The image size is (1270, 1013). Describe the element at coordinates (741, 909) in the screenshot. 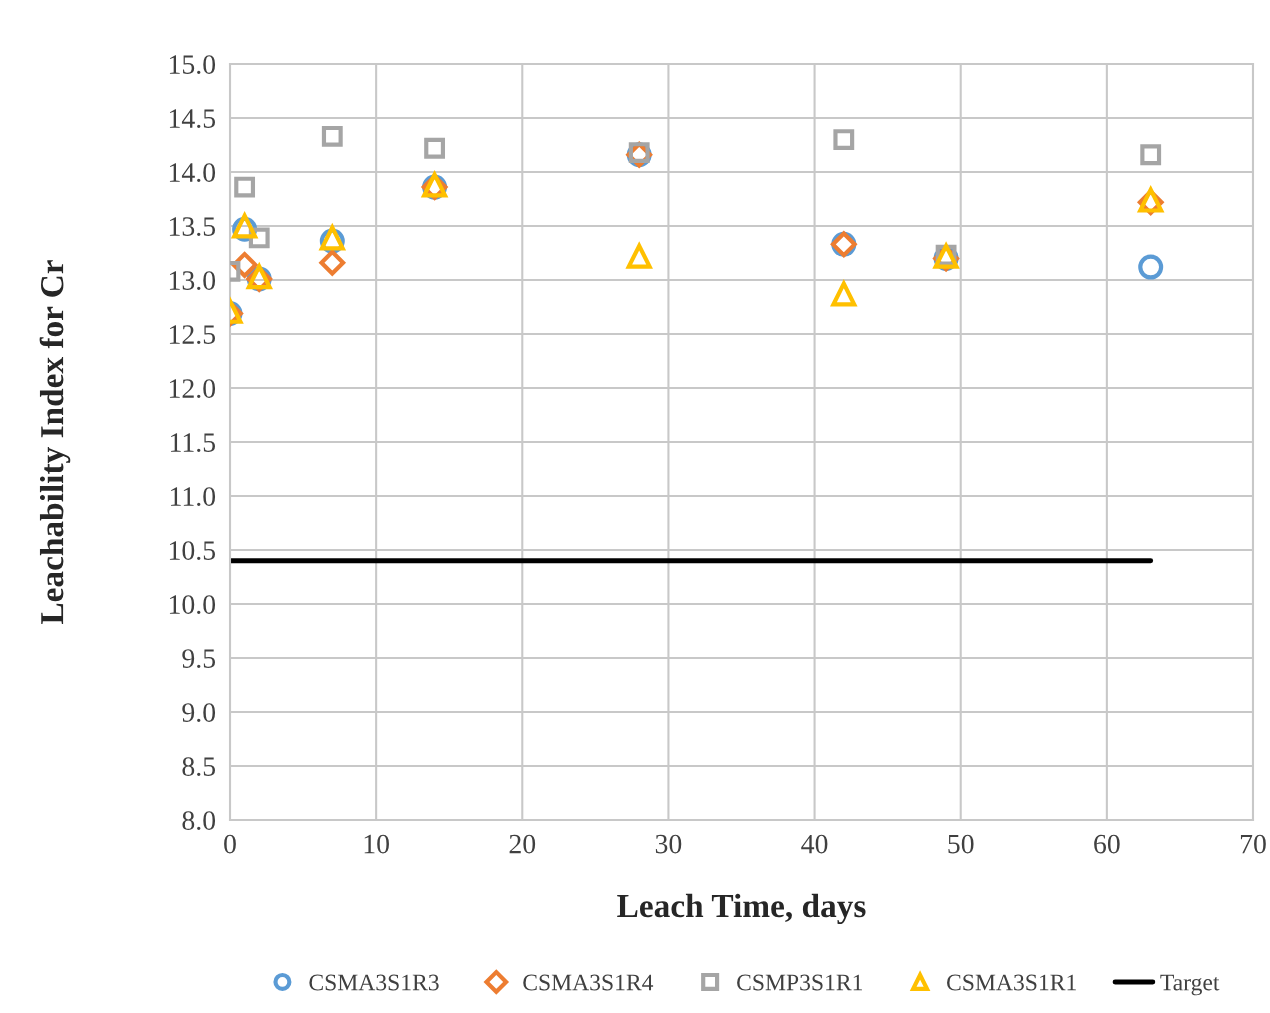

I see `x-axis-title: Leach Time, days` at that location.